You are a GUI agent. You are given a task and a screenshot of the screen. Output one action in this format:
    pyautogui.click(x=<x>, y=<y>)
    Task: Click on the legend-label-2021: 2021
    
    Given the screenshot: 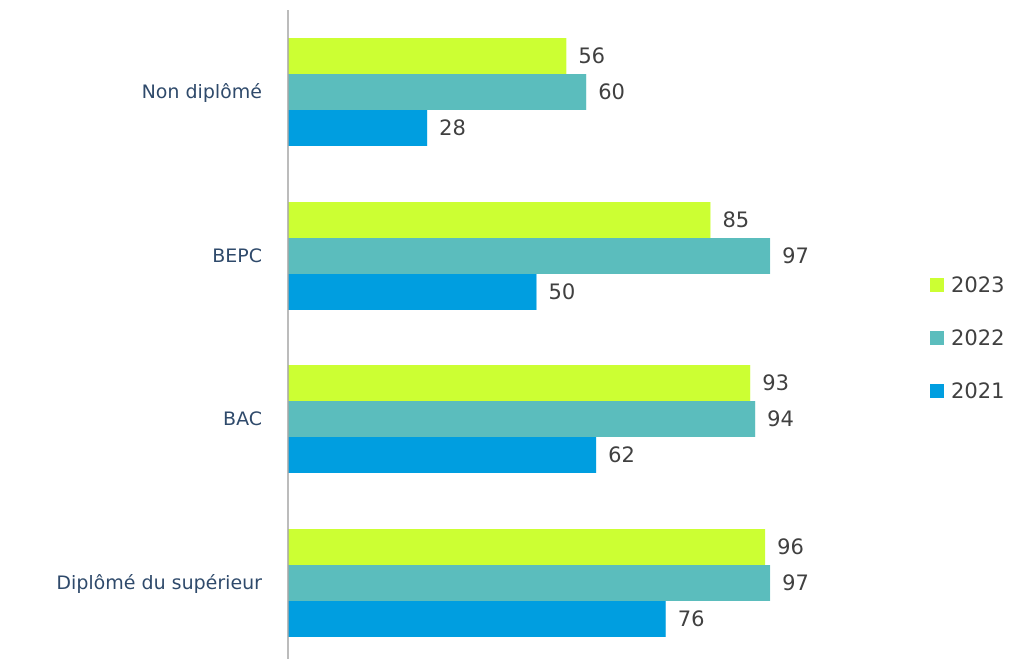 What is the action you would take?
    pyautogui.click(x=977, y=391)
    